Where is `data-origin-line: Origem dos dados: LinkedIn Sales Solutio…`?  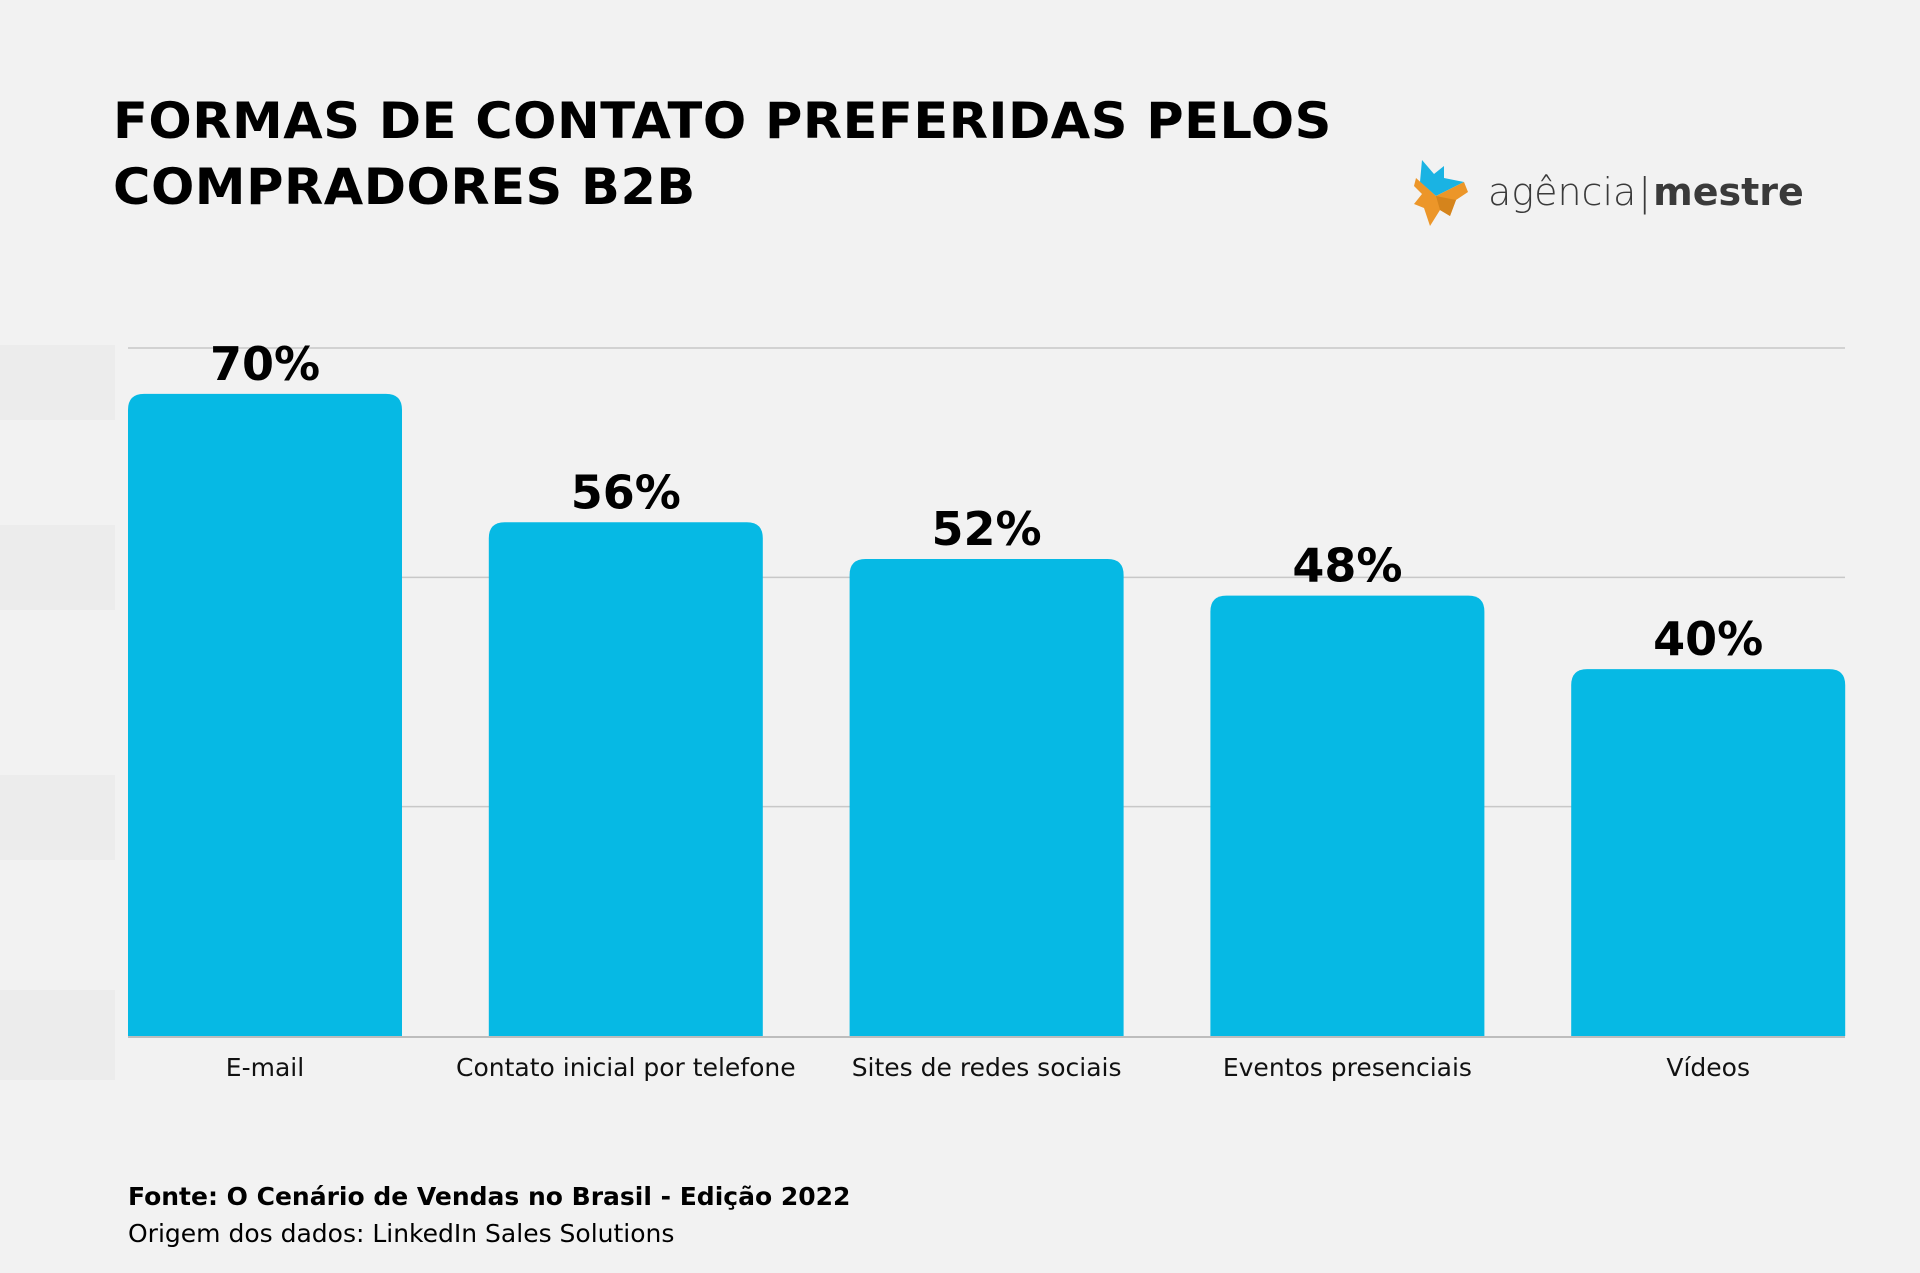
data-origin-line: Origem dos dados: LinkedIn Sales Solutio… is located at coordinates (401, 1233).